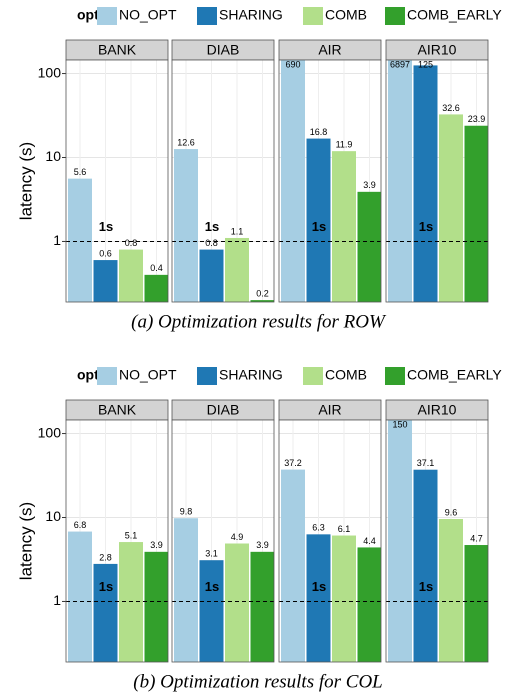 This screenshot has height=696, width=517. Describe the element at coordinates (477, 119) in the screenshot. I see `value-label: 23.9` at that location.